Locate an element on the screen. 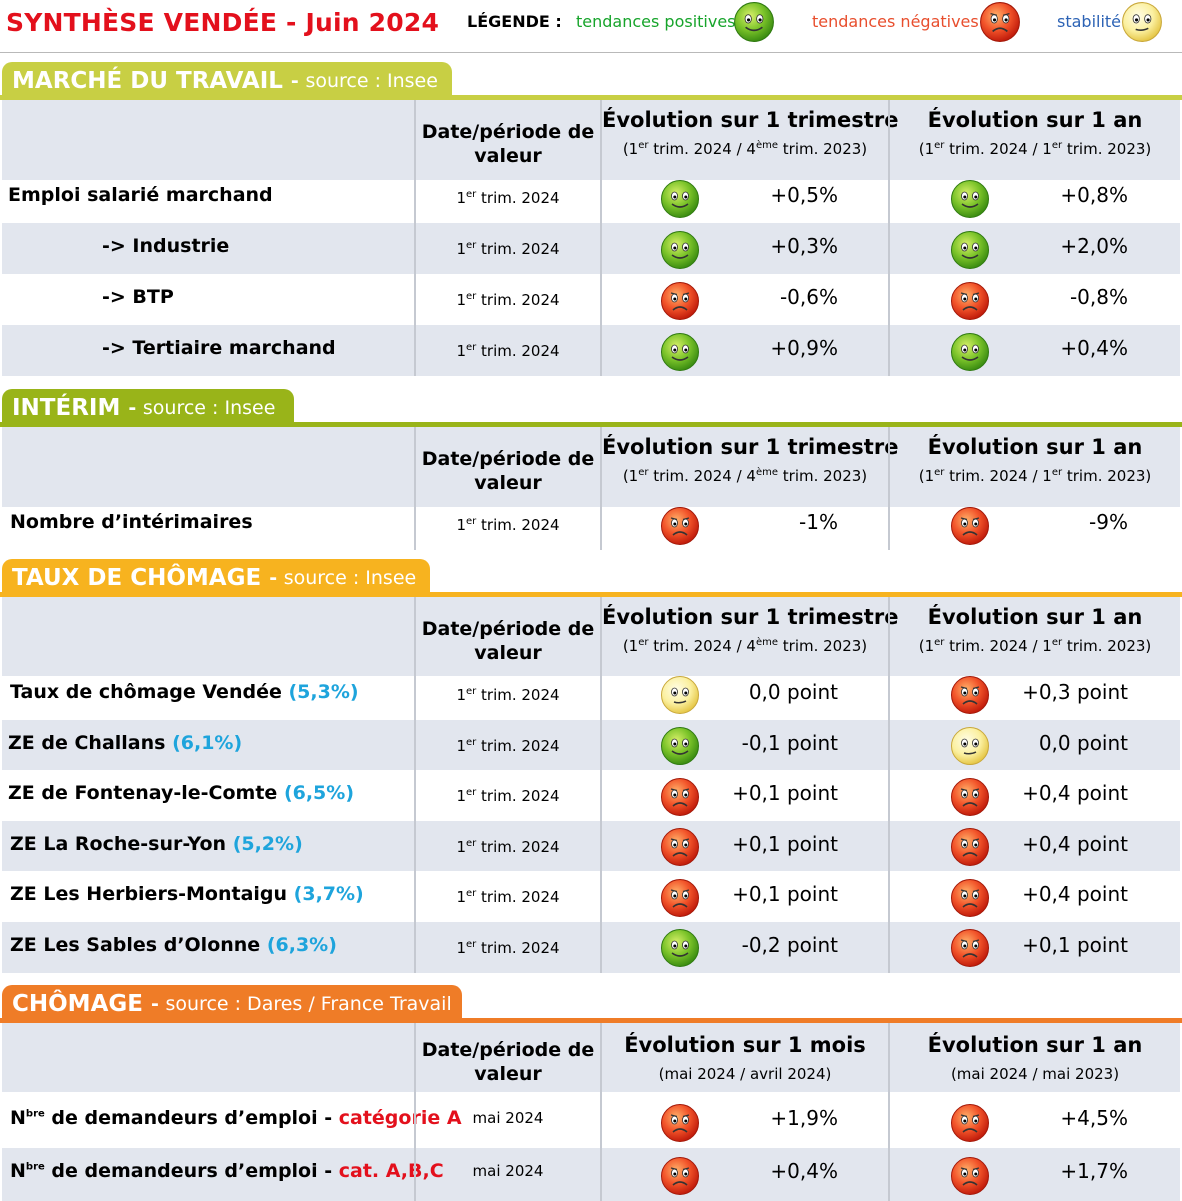  header-ev2-taux: Évolution sur 1 an is located at coordinates (1035, 617).